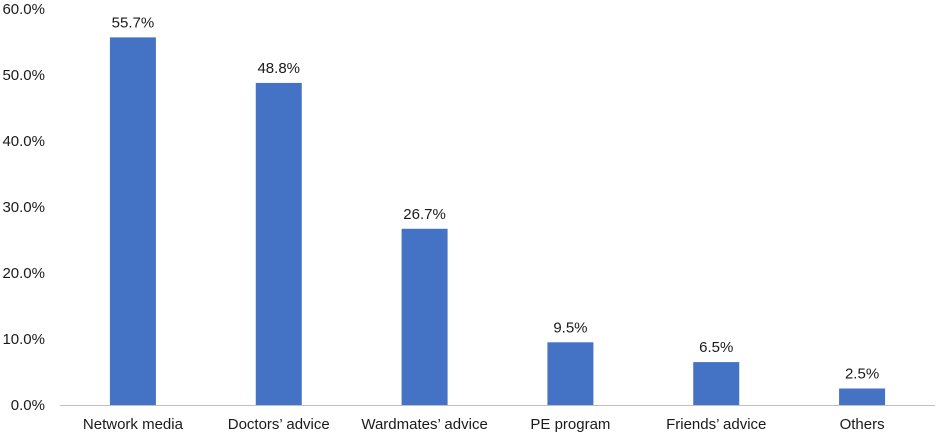  I want to click on data-label: 55.7%, so click(133, 22).